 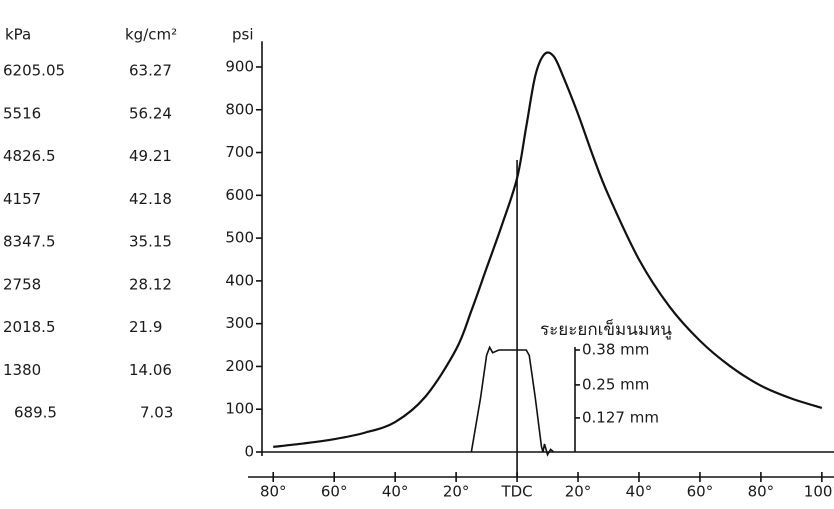 I want to click on x-tick-label: 100°, so click(x=819, y=492).